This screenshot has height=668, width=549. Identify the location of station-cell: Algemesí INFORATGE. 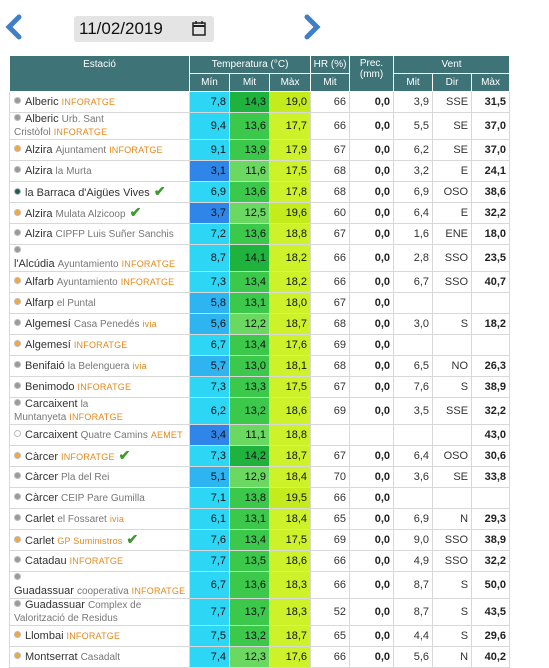
(99, 345).